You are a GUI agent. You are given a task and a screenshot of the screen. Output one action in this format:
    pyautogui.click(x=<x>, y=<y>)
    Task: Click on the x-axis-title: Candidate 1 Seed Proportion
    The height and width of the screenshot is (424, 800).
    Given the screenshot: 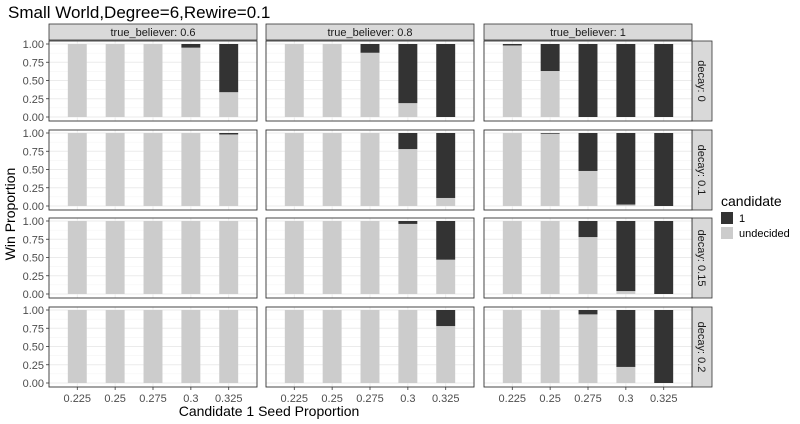 What is the action you would take?
    pyautogui.click(x=269, y=411)
    